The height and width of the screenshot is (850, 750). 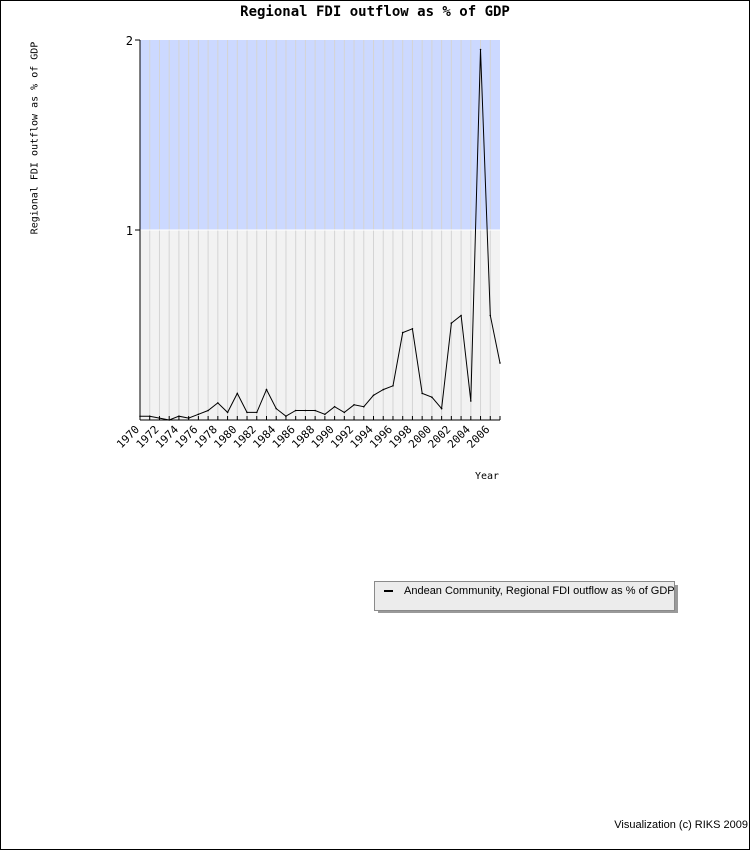 What do you see at coordinates (412, 329) in the screenshot?
I see `data-point-1998` at bounding box center [412, 329].